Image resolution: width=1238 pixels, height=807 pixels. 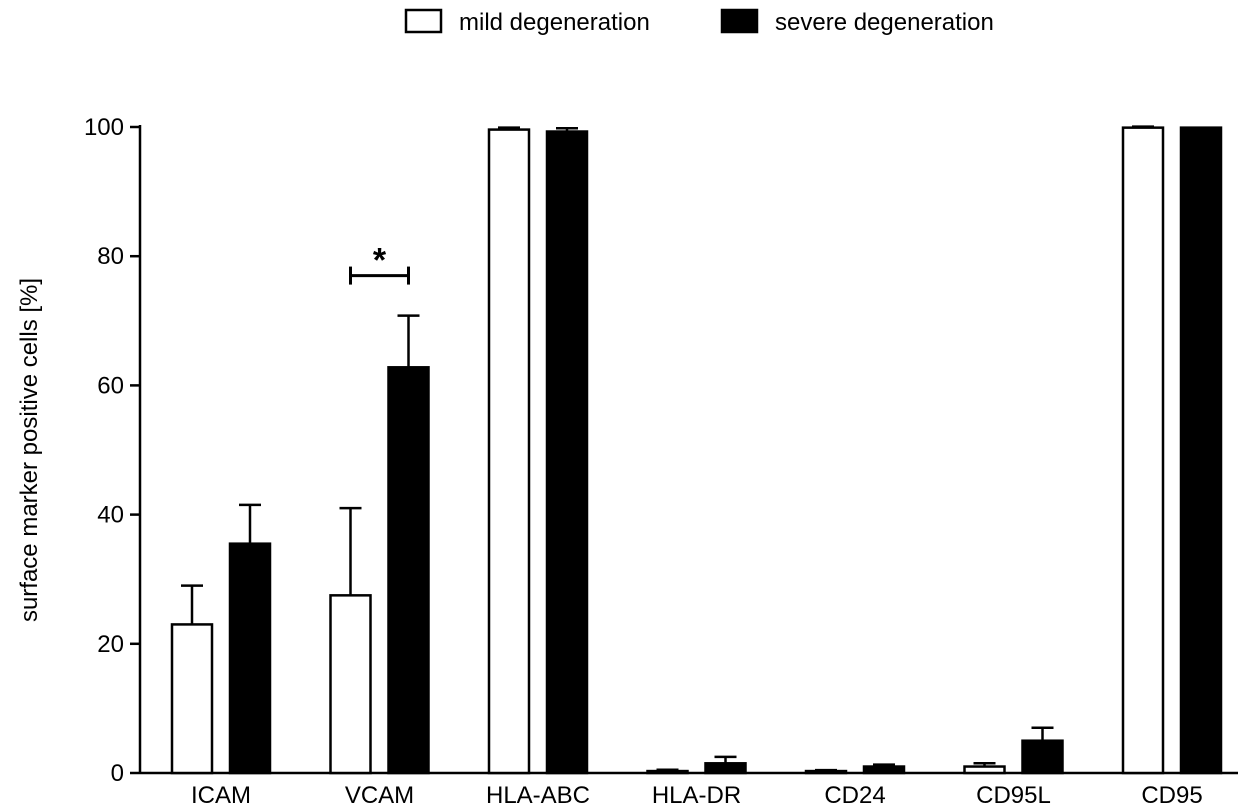 What do you see at coordinates (554, 22) in the screenshot?
I see `legend-label-mild: mild degeneration` at bounding box center [554, 22].